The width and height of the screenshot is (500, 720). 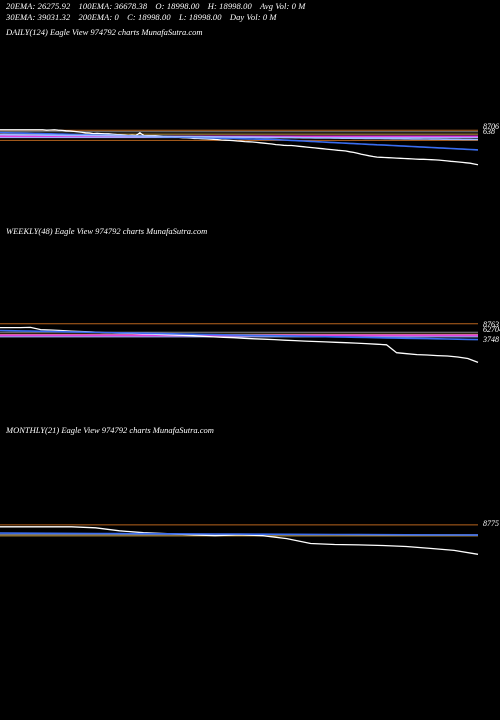 I want to click on monthly-price-label: 8775, so click(x=491, y=523).